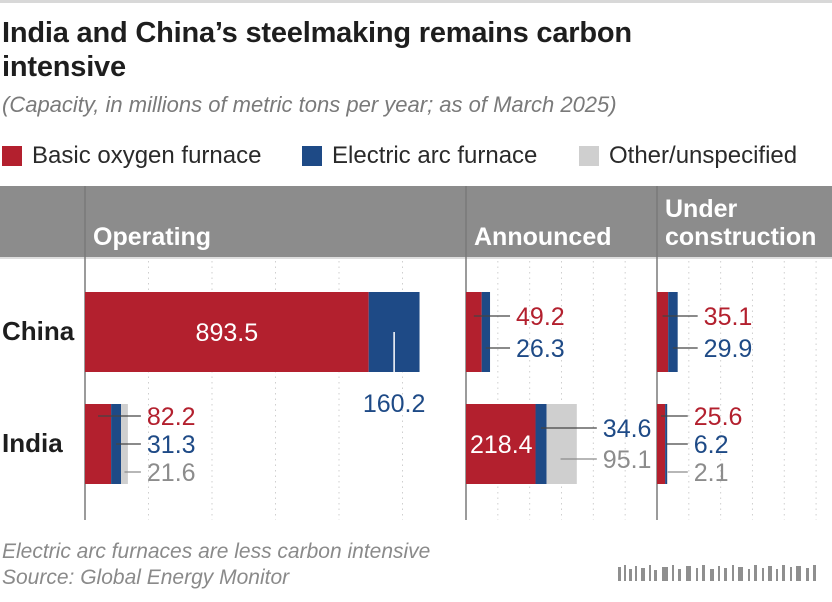 Image resolution: width=832 pixels, height=602 pixels. What do you see at coordinates (394, 404) in the screenshot?
I see `data-label-operating-china-eaf: 160.2` at bounding box center [394, 404].